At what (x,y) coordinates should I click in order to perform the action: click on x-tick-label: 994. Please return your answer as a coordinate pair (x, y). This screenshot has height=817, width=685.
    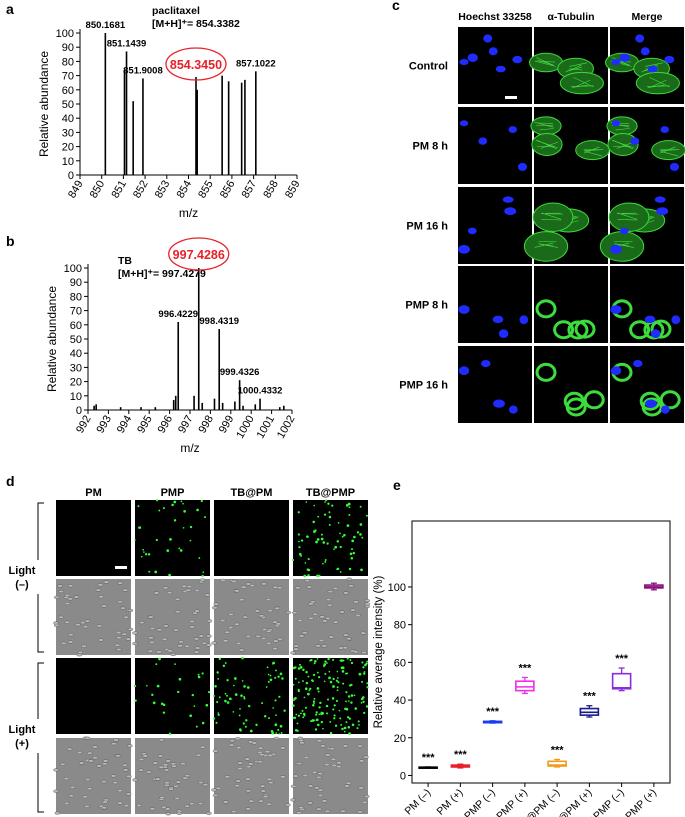
    Looking at the image, I should click on (125, 425).